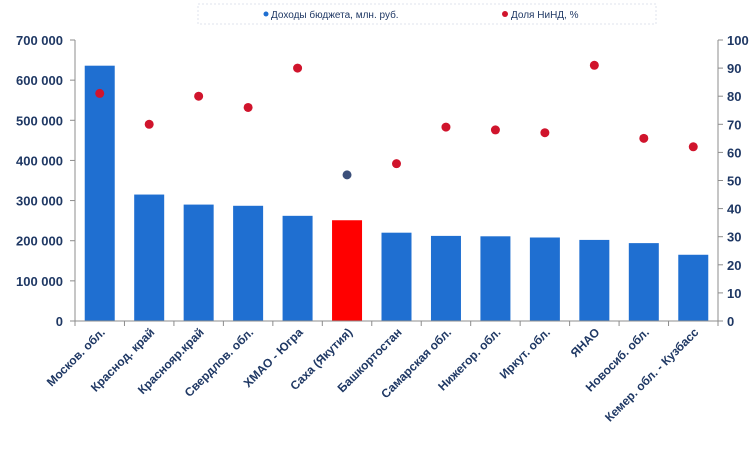 The height and width of the screenshot is (449, 752). What do you see at coordinates (738, 40) in the screenshot?
I see `right-tick-label-10: 100` at bounding box center [738, 40].